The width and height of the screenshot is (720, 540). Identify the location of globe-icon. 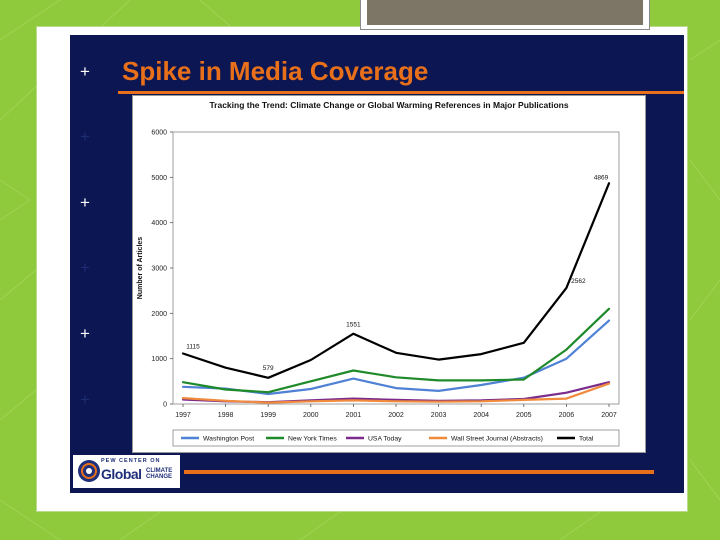
(89, 471).